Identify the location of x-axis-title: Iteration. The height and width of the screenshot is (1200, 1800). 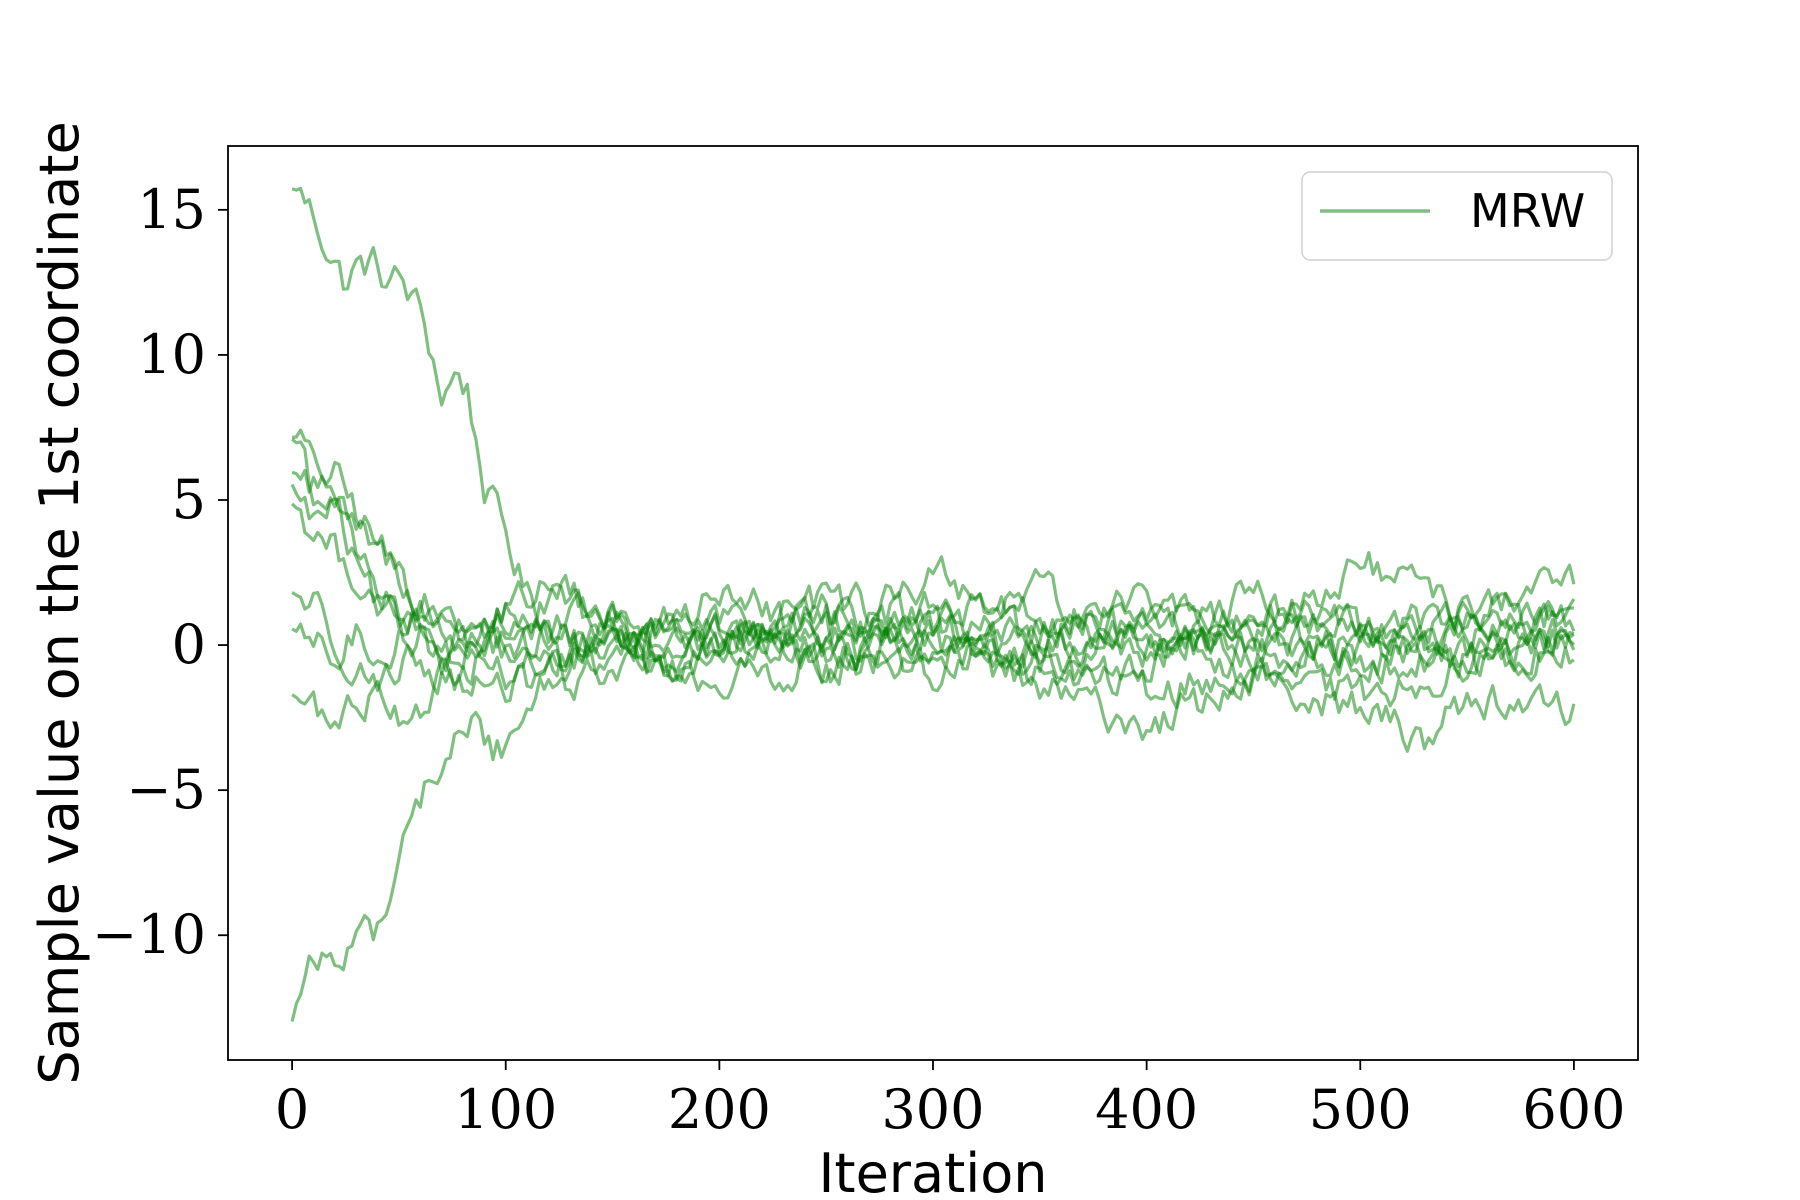
(932, 1171).